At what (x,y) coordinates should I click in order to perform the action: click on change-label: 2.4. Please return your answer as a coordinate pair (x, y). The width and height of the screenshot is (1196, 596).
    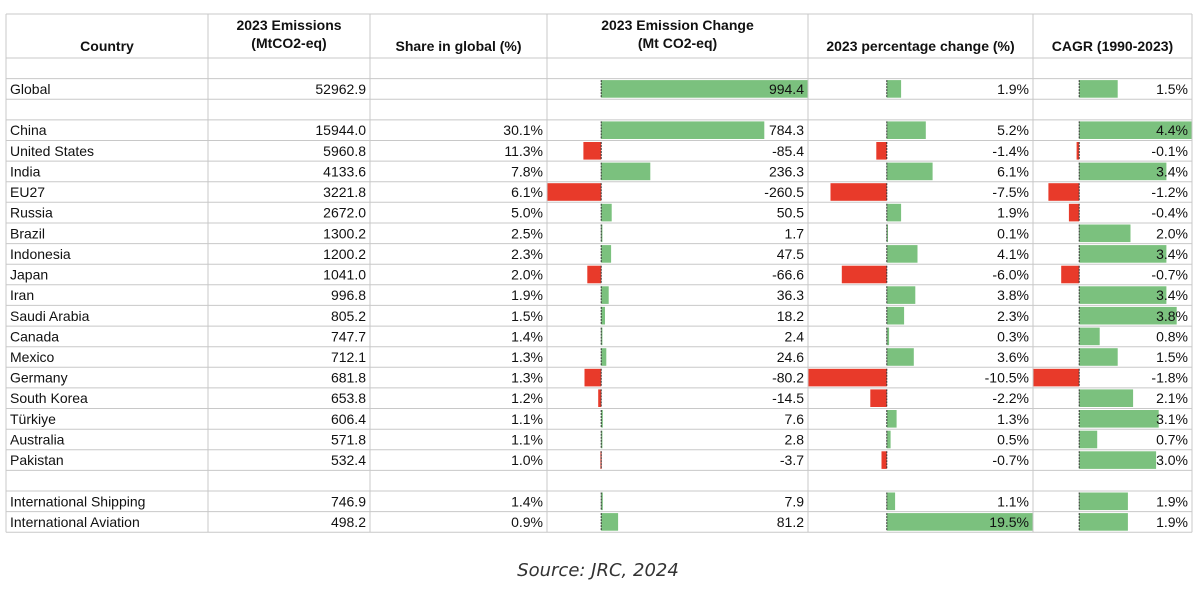
    Looking at the image, I should click on (795, 336).